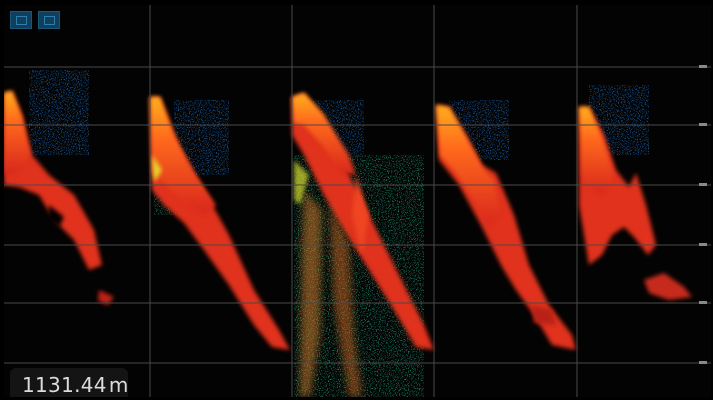 This screenshot has width=713, height=400. I want to click on depth-scale-ticks, so click(703, 214).